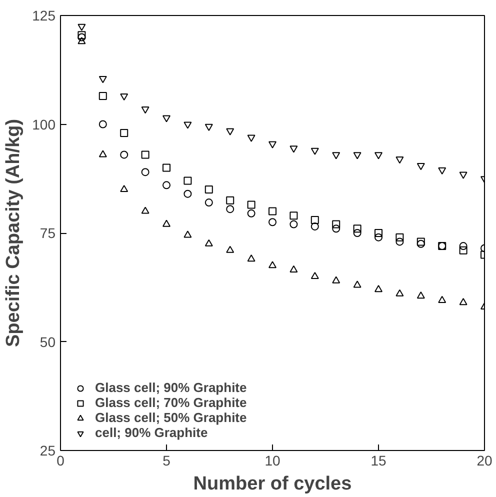 This screenshot has height=497, width=496. What do you see at coordinates (484, 460) in the screenshot?
I see `x-tick-label: 20` at bounding box center [484, 460].